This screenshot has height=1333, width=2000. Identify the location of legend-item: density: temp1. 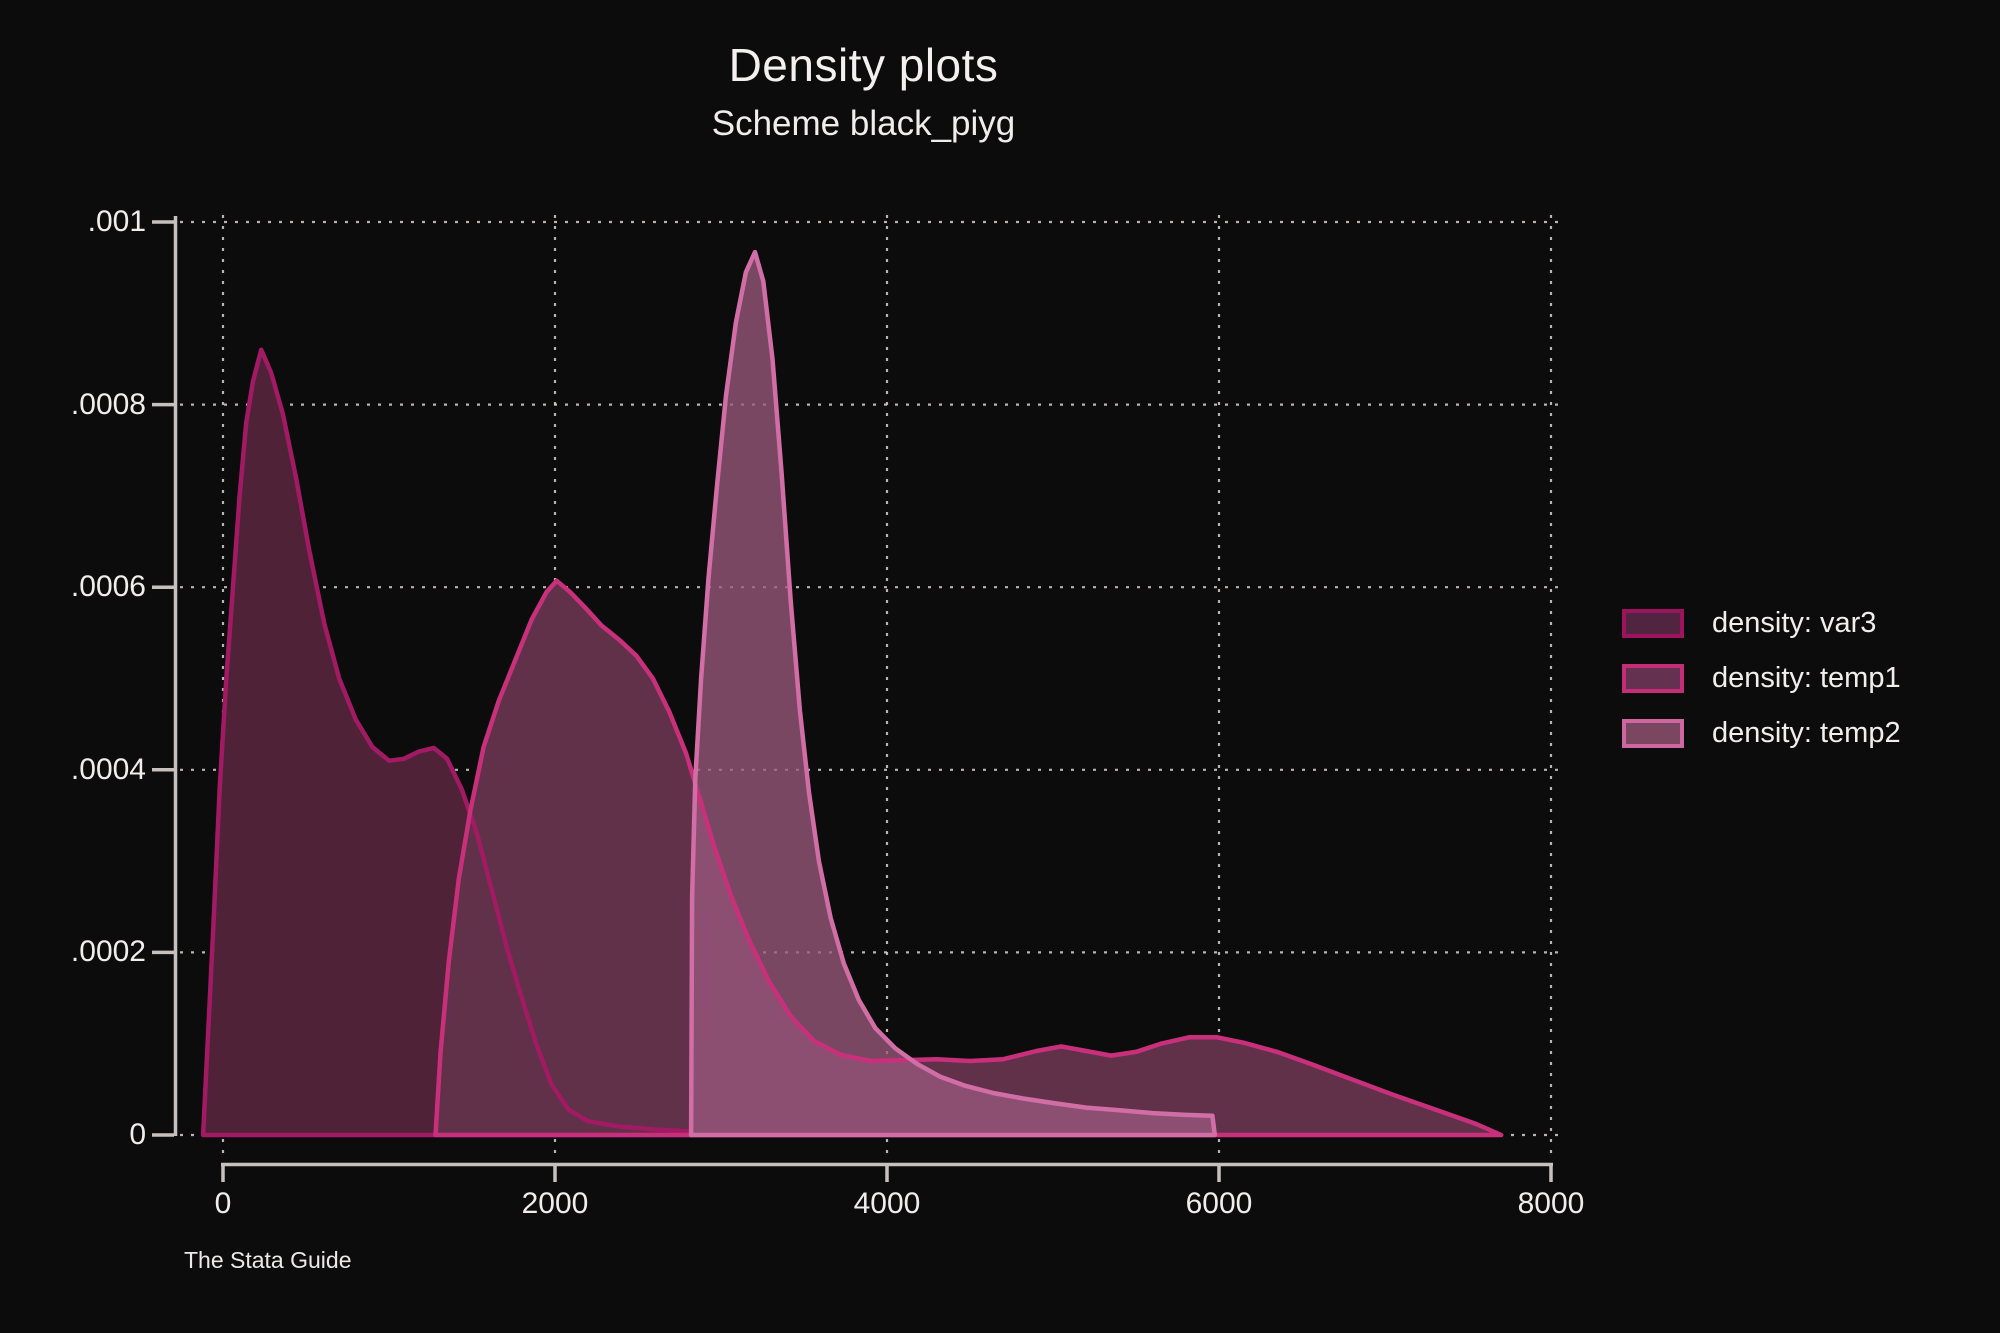
(1761, 678).